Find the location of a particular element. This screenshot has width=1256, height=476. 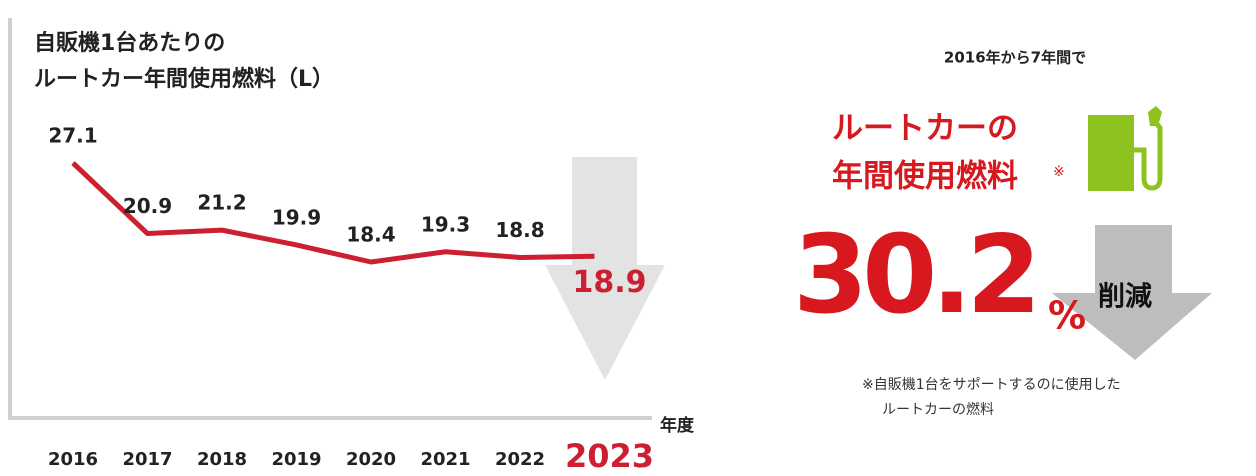

value-label: 18.9 is located at coordinates (609, 282).